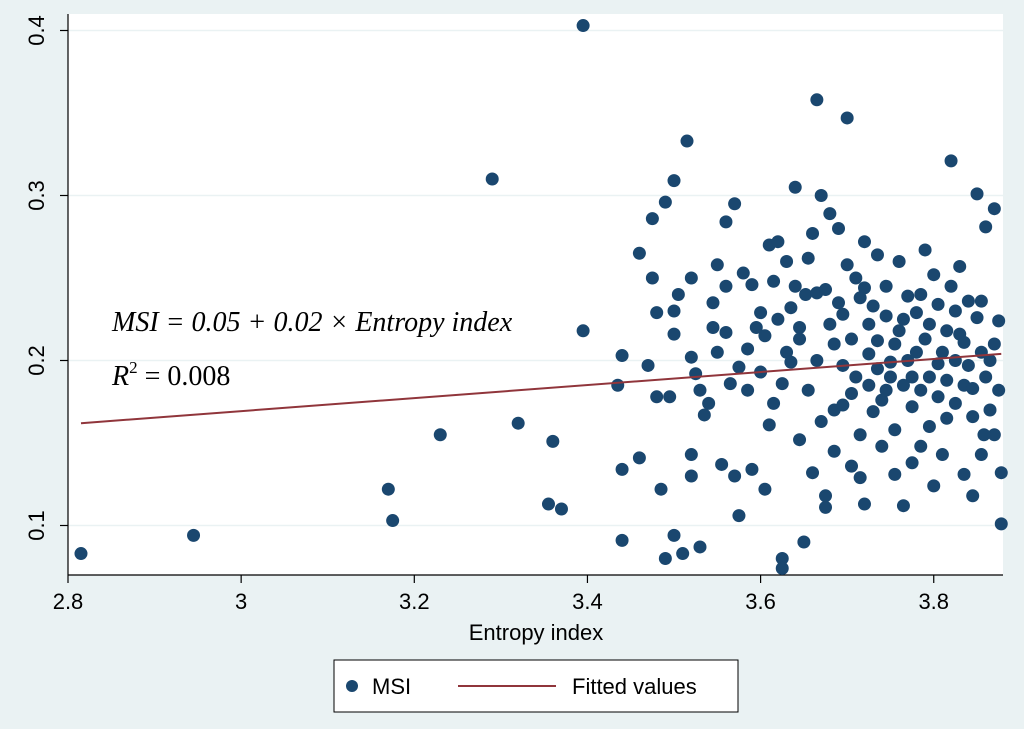 The width and height of the screenshot is (1024, 729). Describe the element at coordinates (36, 30) in the screenshot. I see `y-tick-label: 0.4` at that location.